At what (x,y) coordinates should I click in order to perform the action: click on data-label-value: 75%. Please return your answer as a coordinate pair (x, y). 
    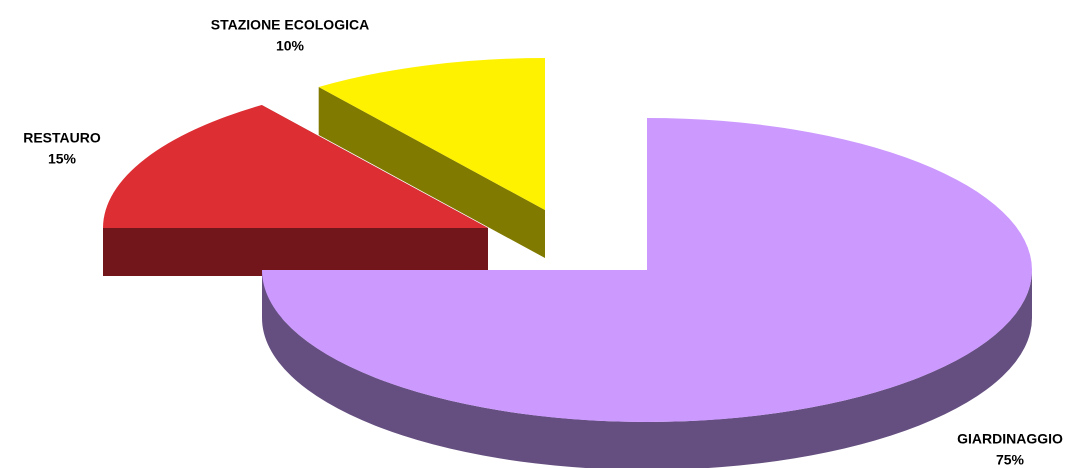
    Looking at the image, I should click on (1010, 460).